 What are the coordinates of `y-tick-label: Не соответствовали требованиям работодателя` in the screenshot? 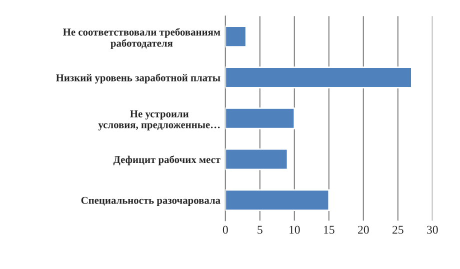 It's located at (141, 38).